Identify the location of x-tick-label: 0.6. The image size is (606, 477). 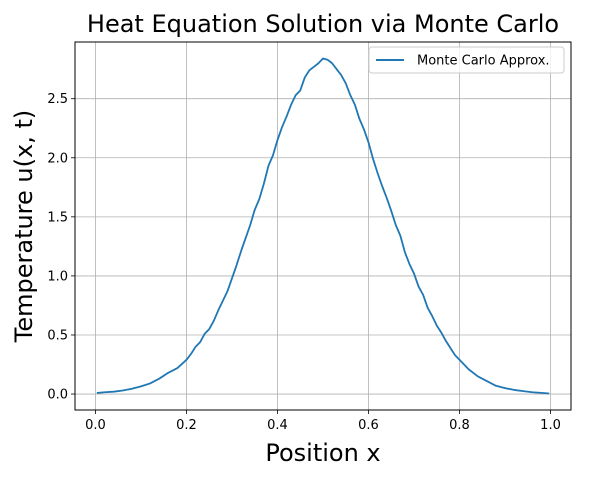
(368, 425).